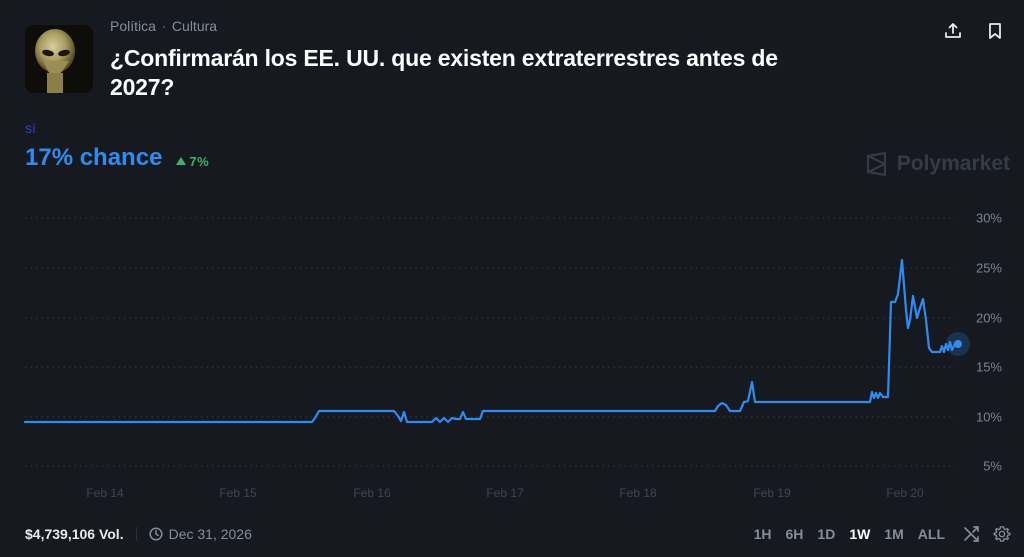 Image resolution: width=1024 pixels, height=557 pixels. What do you see at coordinates (74, 534) in the screenshot?
I see `volume: $4,739,106 Vol.` at bounding box center [74, 534].